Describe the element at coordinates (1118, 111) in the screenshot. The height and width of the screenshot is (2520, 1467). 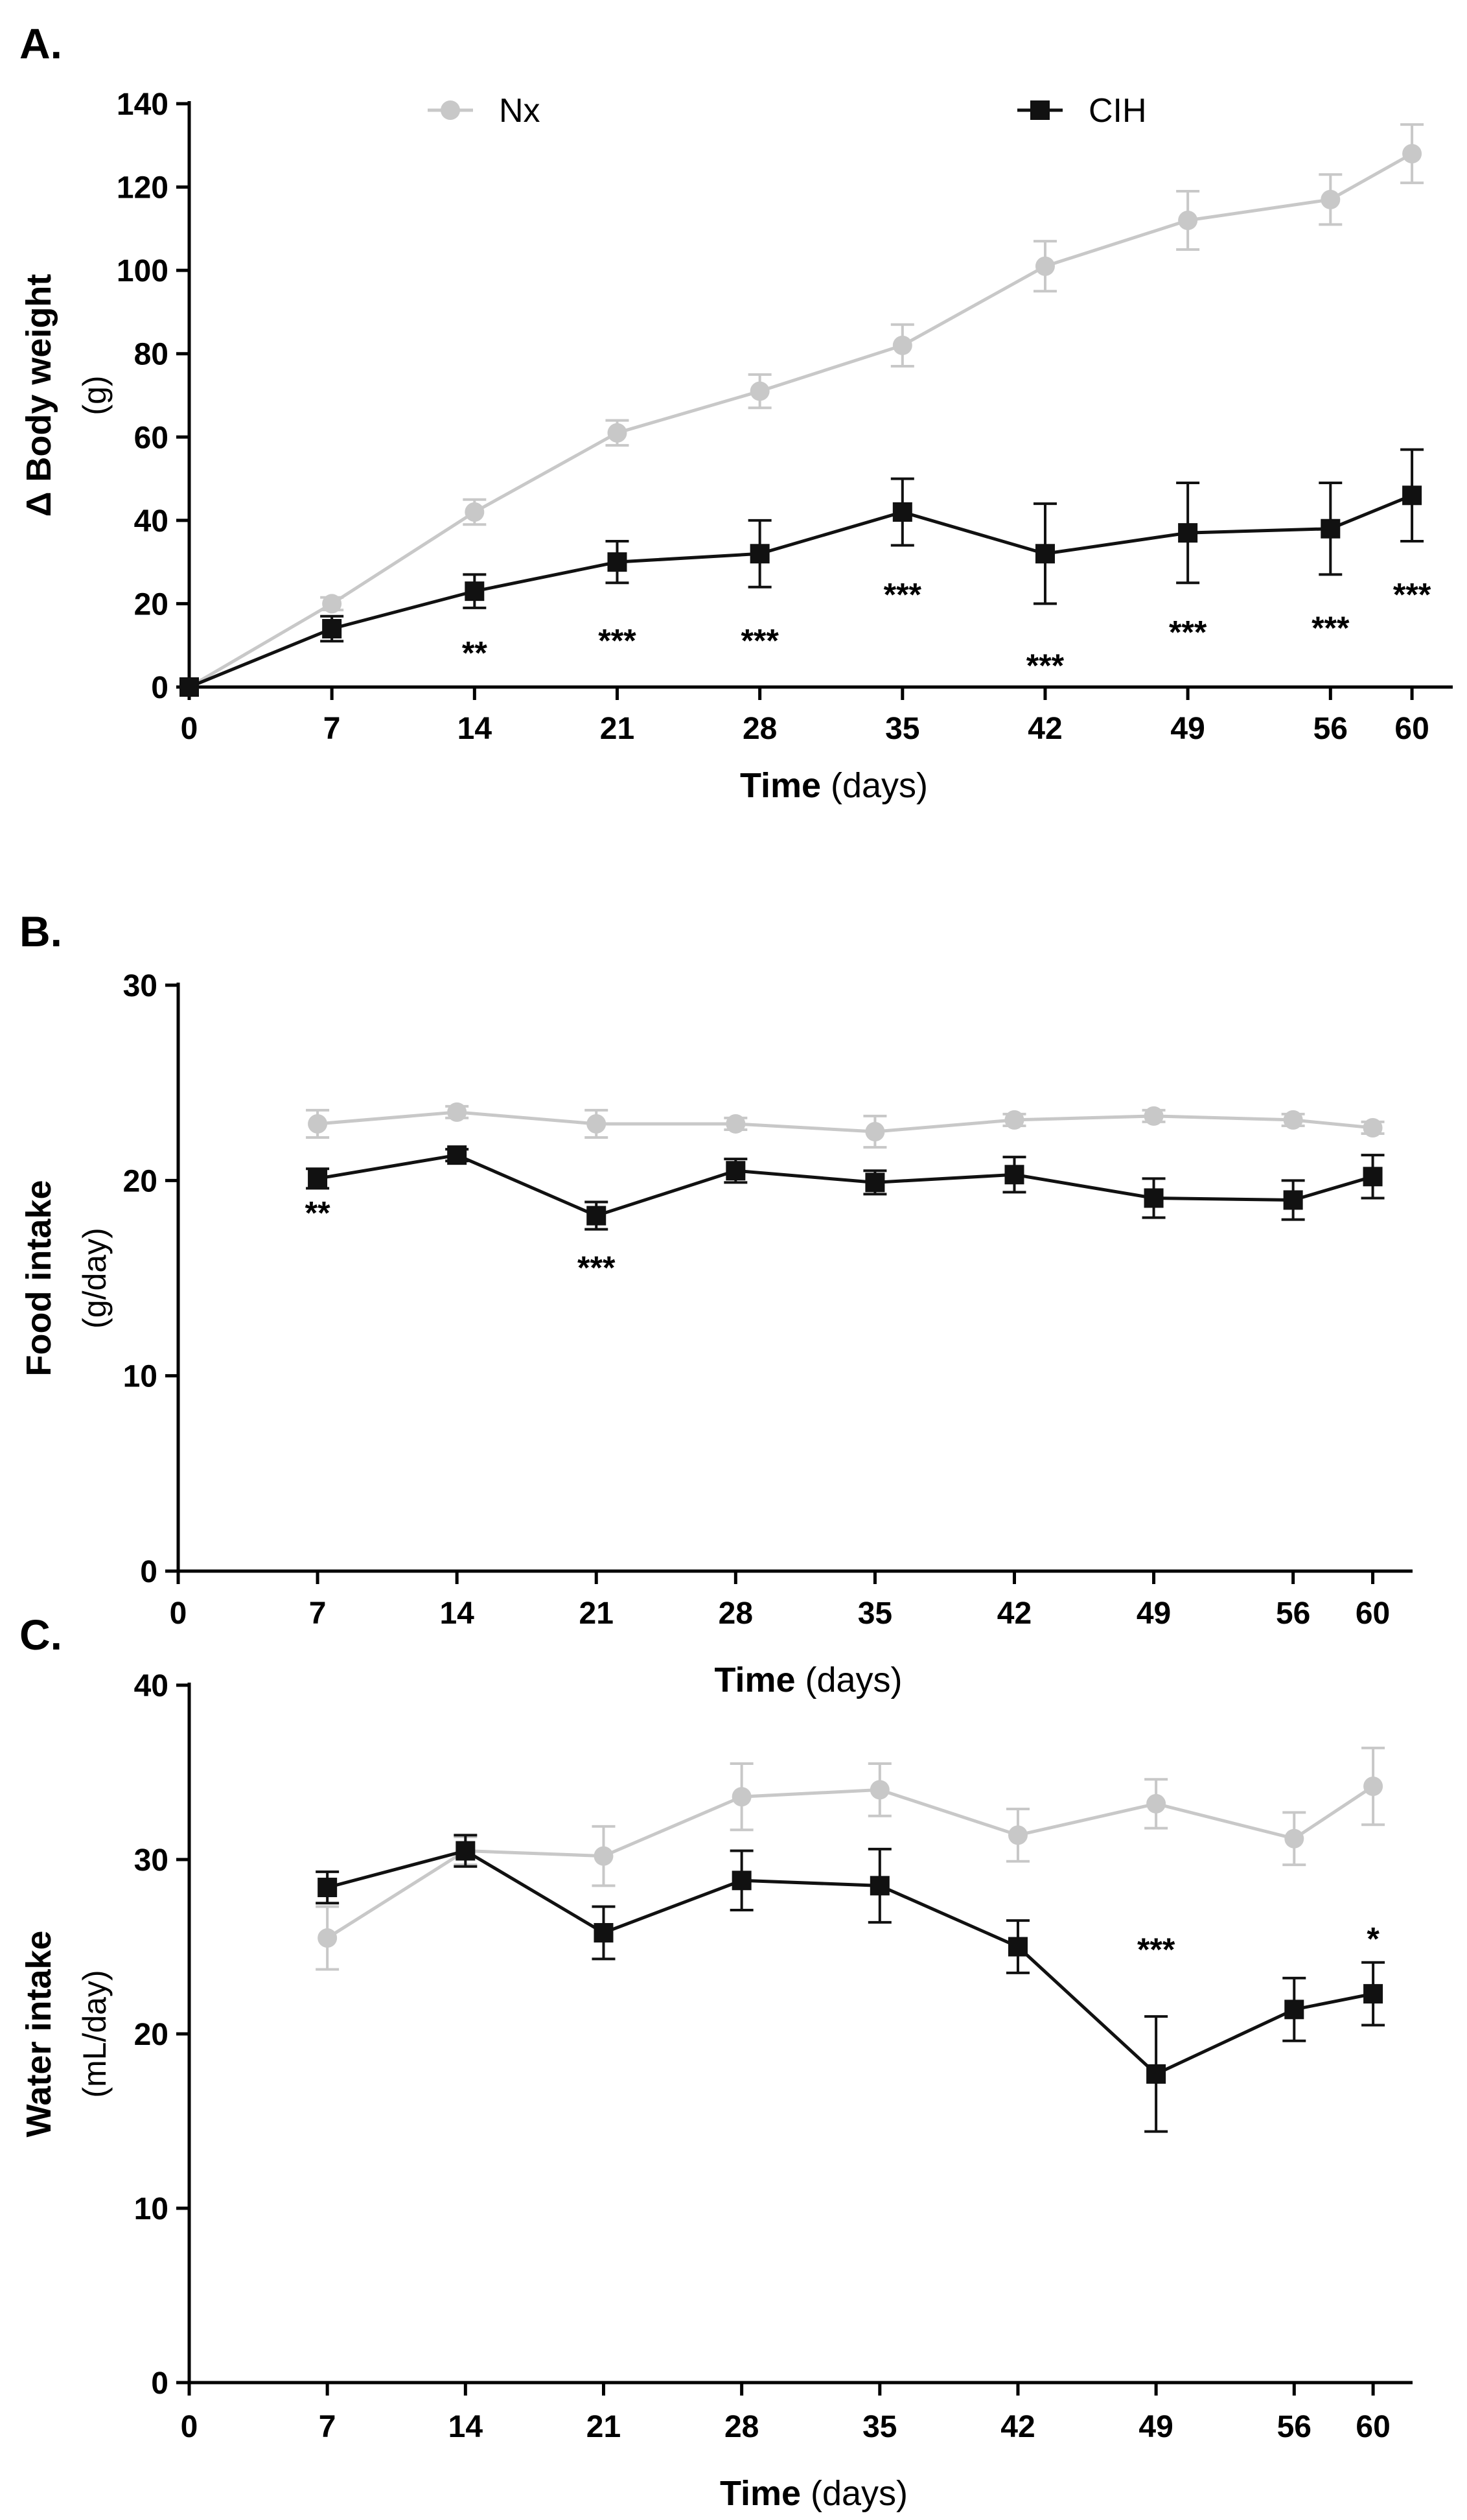
I see `legend-label: CIH` at that location.